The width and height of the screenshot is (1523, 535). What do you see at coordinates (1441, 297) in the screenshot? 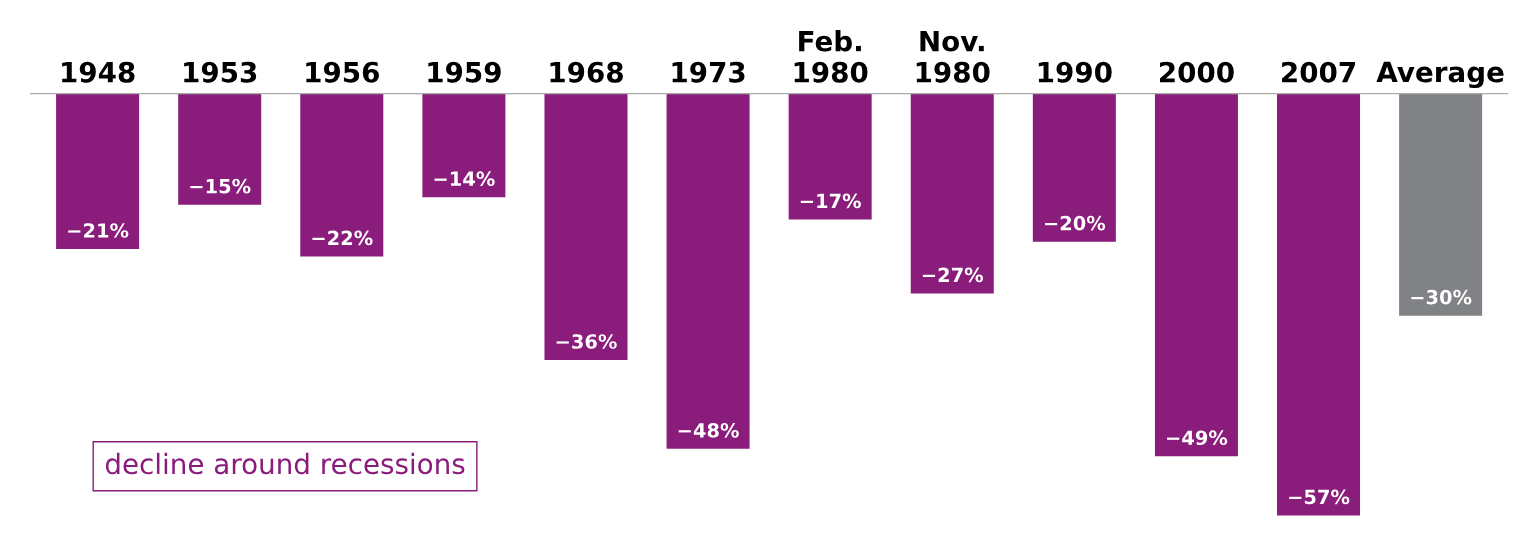
I see `data-label: −30%` at bounding box center [1441, 297].